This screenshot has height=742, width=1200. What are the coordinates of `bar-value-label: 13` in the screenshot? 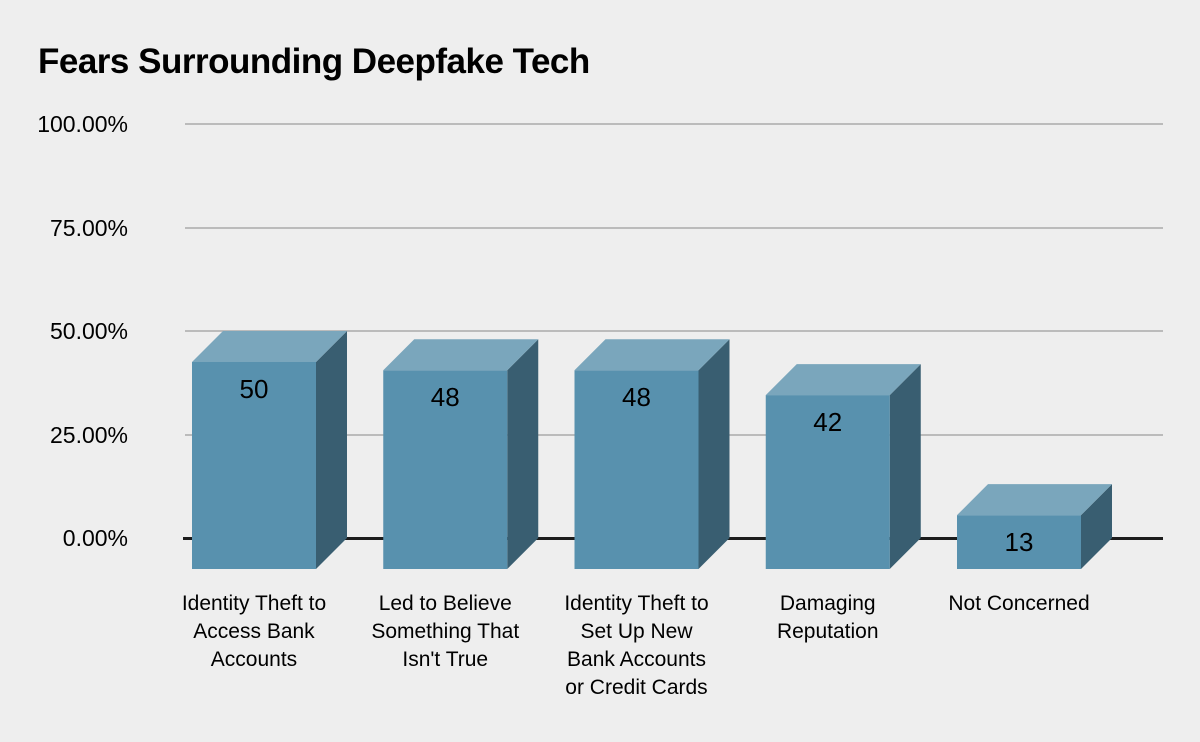 It's located at (1019, 542).